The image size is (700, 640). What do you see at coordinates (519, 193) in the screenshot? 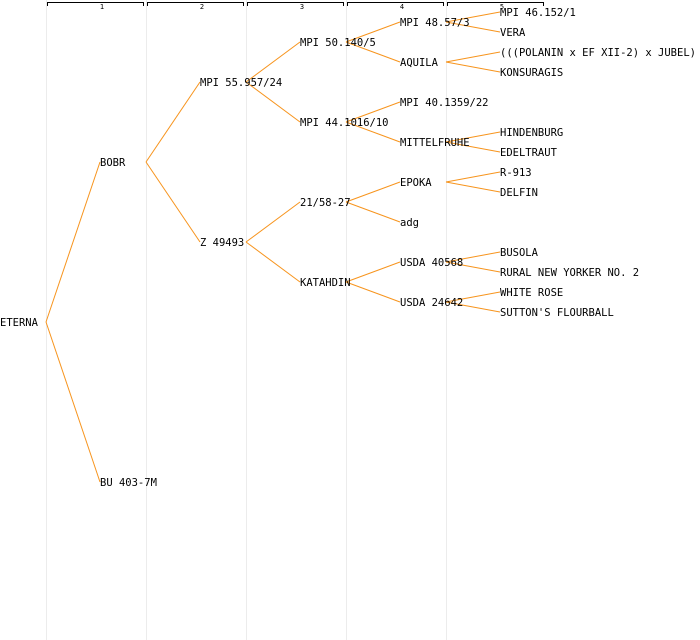
I see `pedigree-node: DELFIN` at bounding box center [519, 193].